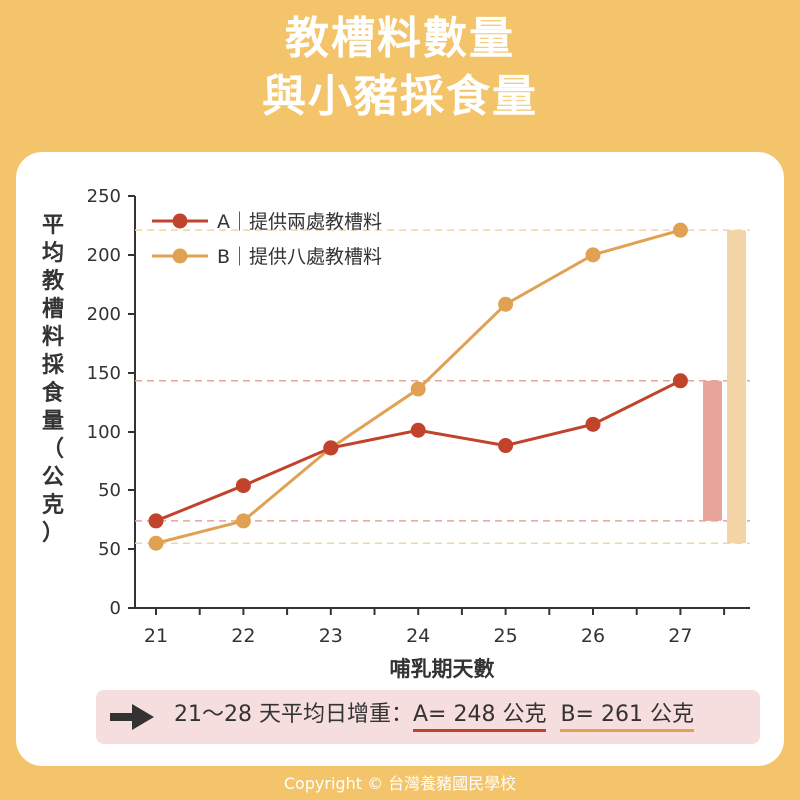  What do you see at coordinates (400, 68) in the screenshot?
I see `page-title: 教槽料數量 與小豬採食量` at bounding box center [400, 68].